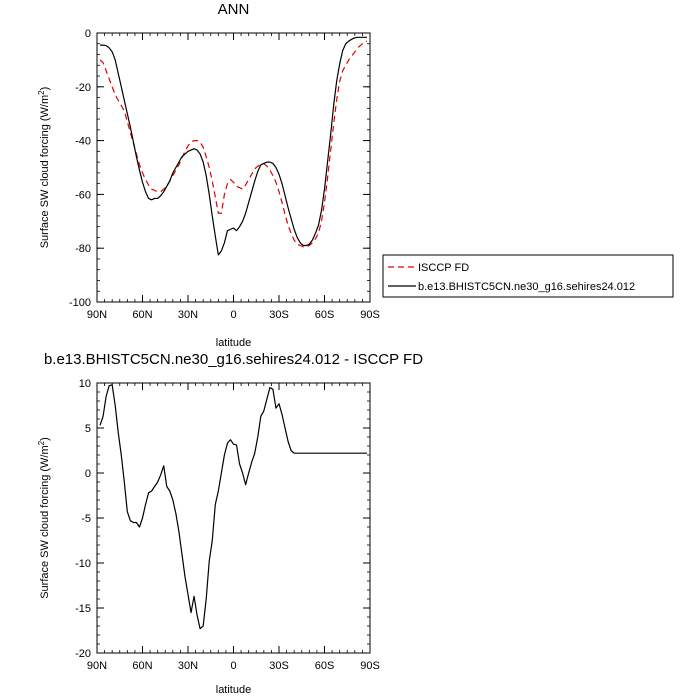 This screenshot has width=700, height=700. Describe the element at coordinates (86, 519) in the screenshot. I see `y-tick-label: -5` at that location.